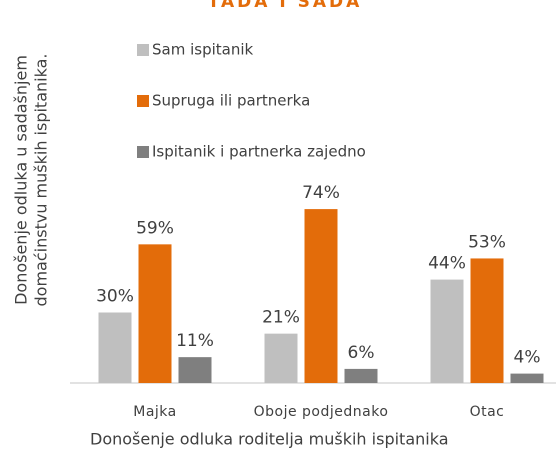 This screenshot has height=474, width=556. Describe the element at coordinates (115, 297) in the screenshot. I see `data-label: 30%` at that location.